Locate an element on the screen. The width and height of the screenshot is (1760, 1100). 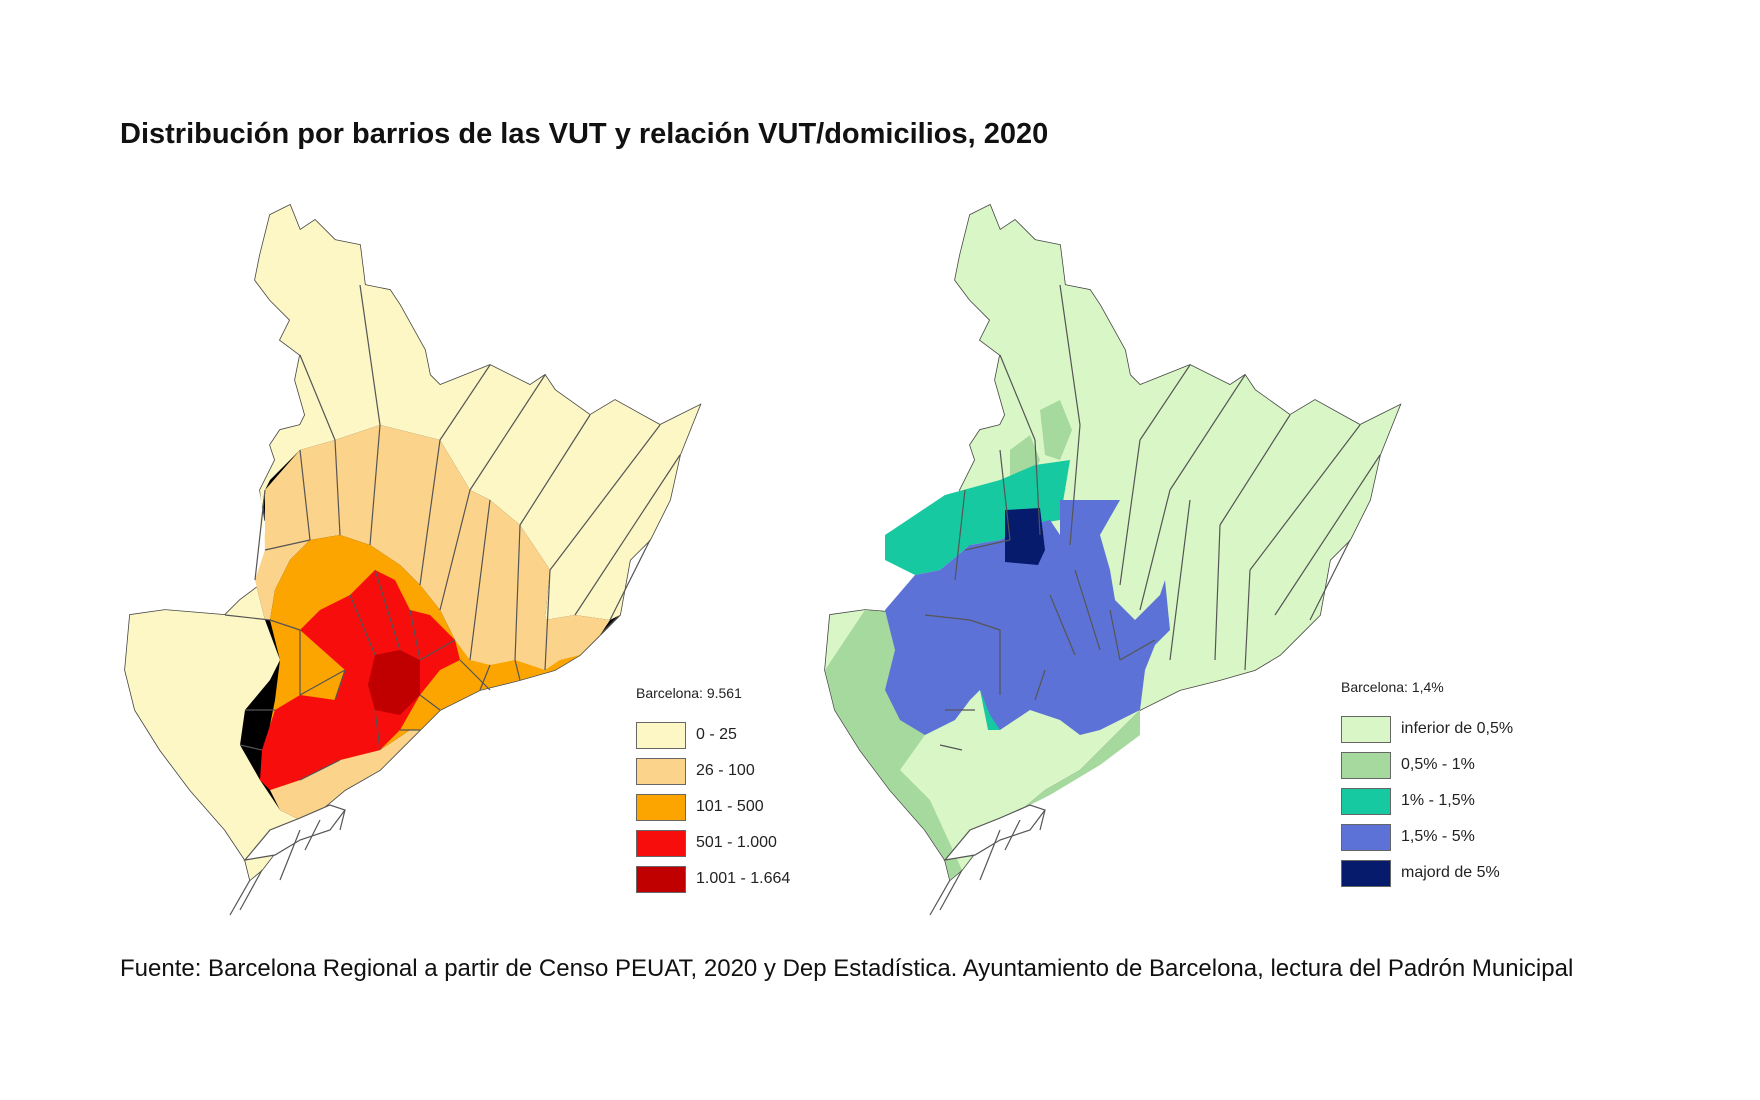
legend-item: 1.001 - 1.664 is located at coordinates (713, 879).